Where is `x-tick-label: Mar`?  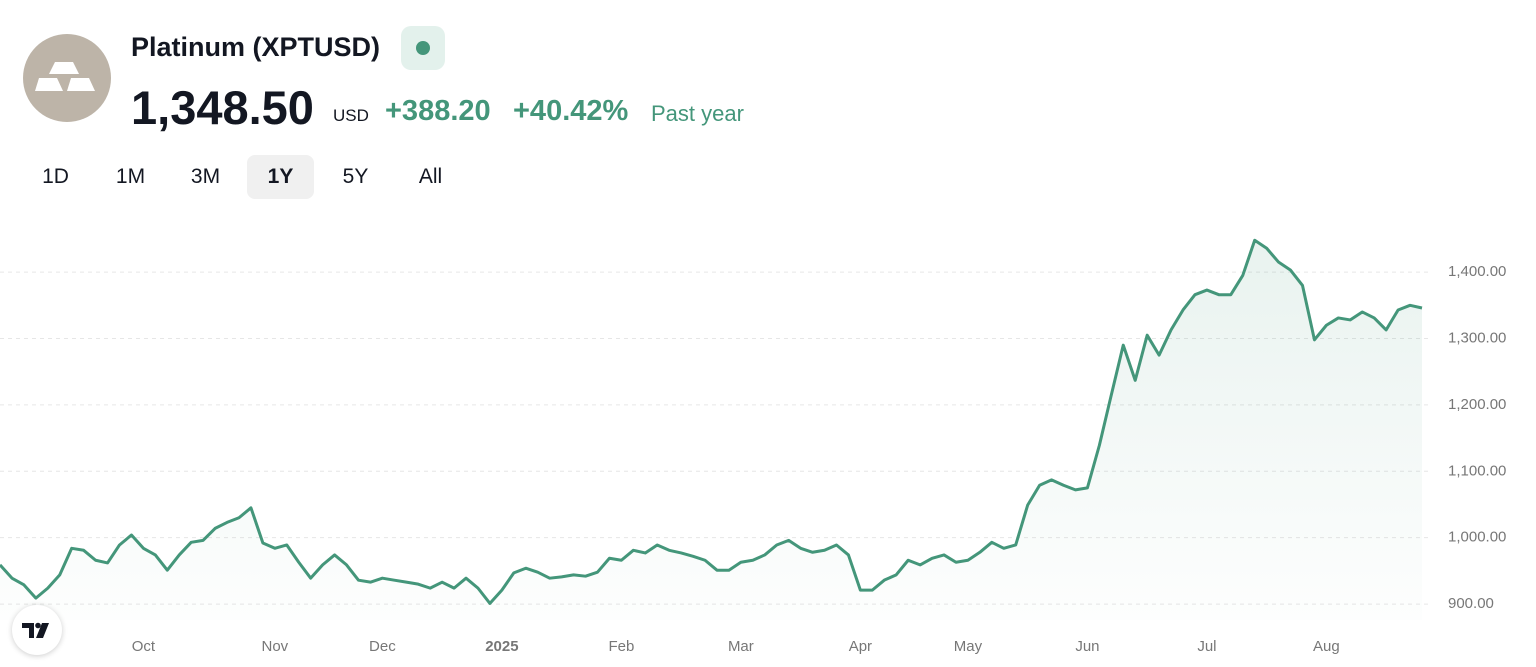
x-tick-label: Mar is located at coordinates (741, 646).